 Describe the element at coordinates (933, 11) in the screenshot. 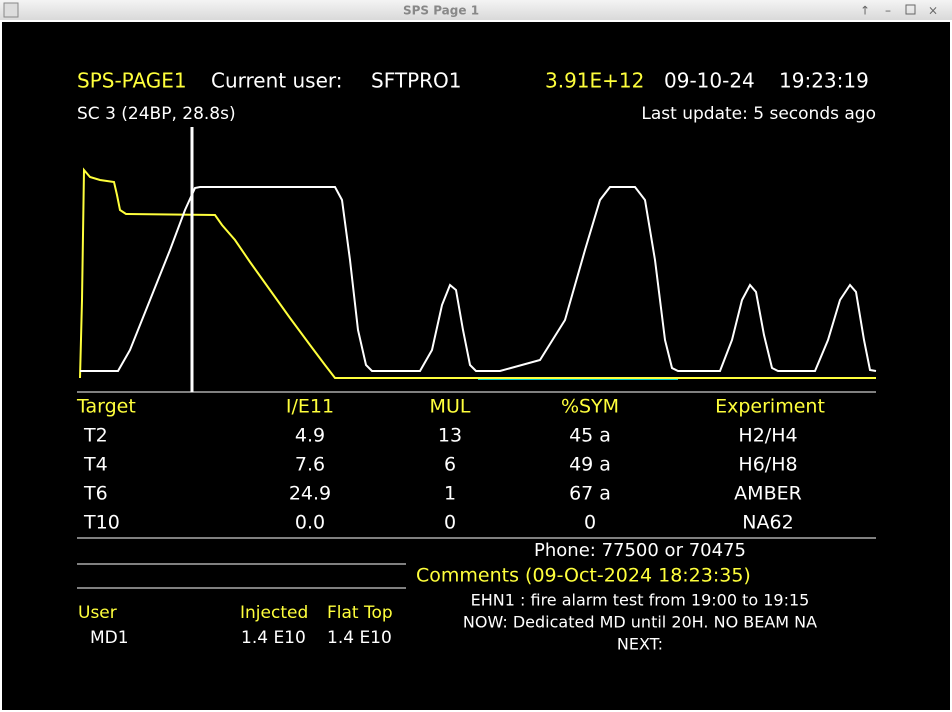

I see `close-button: ×` at that location.